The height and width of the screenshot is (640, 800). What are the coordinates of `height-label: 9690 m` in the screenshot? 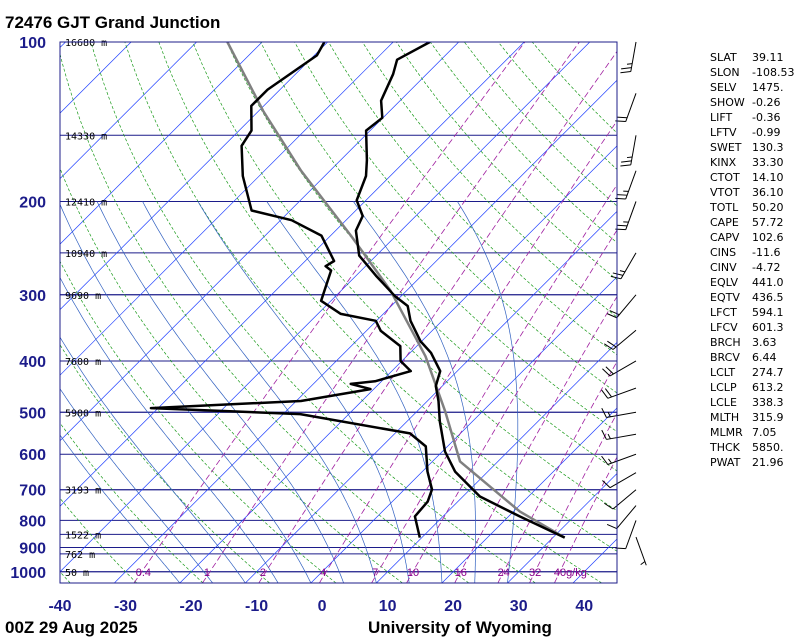 It's located at (83, 296).